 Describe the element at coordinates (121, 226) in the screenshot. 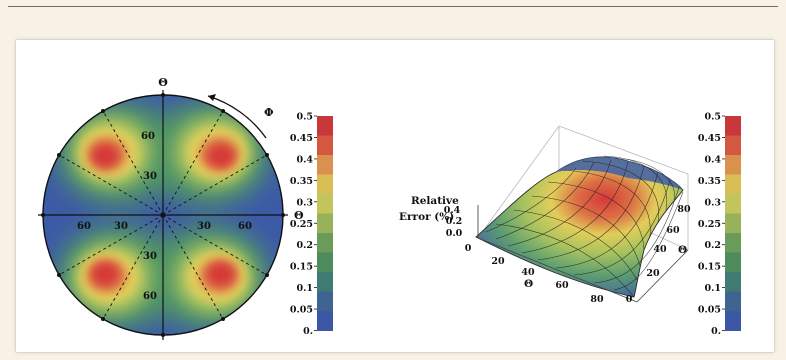

I see `tick-label-left-30: 30` at that location.